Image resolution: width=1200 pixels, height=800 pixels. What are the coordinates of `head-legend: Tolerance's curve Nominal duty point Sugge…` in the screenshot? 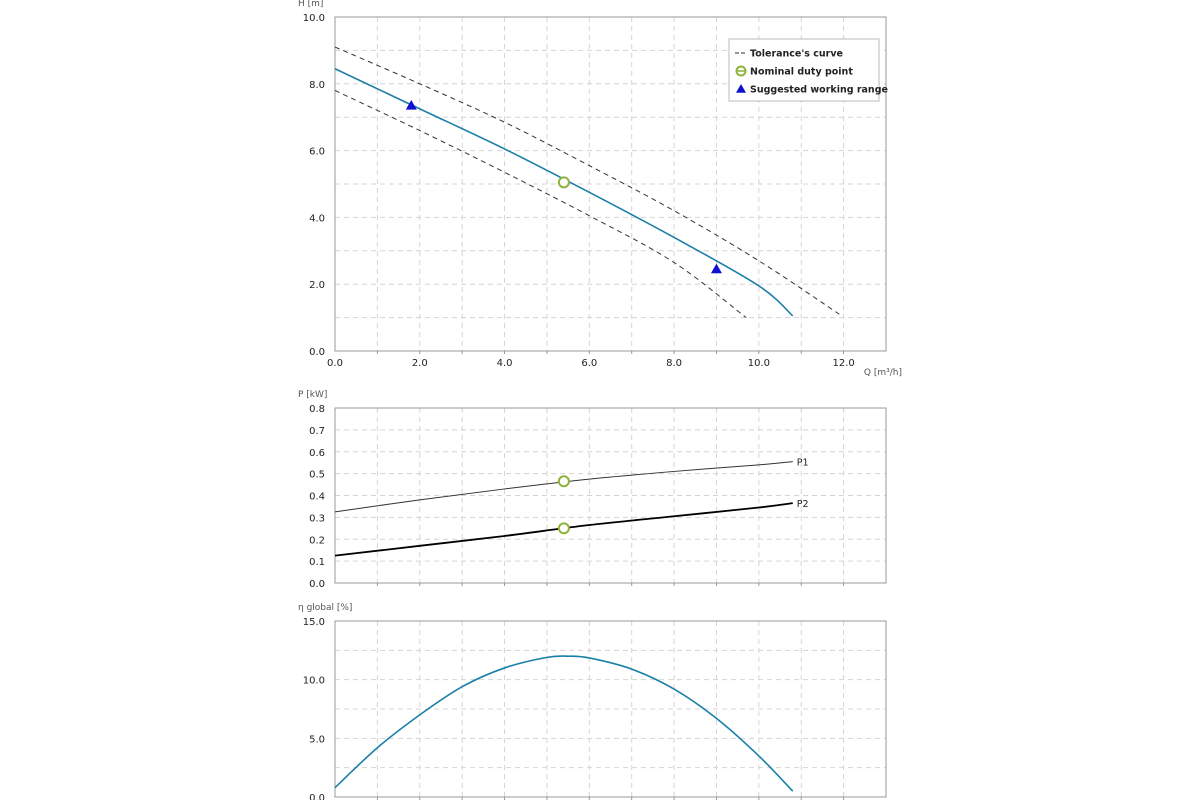 It's located at (808, 70).